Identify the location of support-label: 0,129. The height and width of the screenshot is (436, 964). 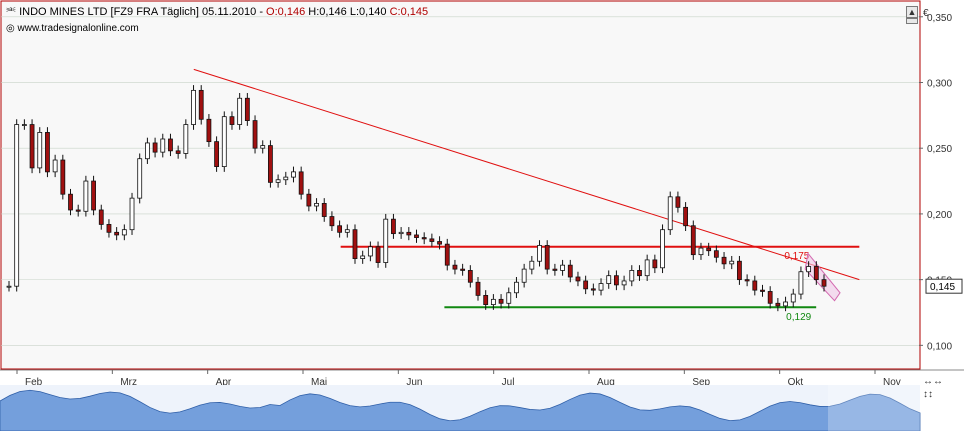
(798, 317).